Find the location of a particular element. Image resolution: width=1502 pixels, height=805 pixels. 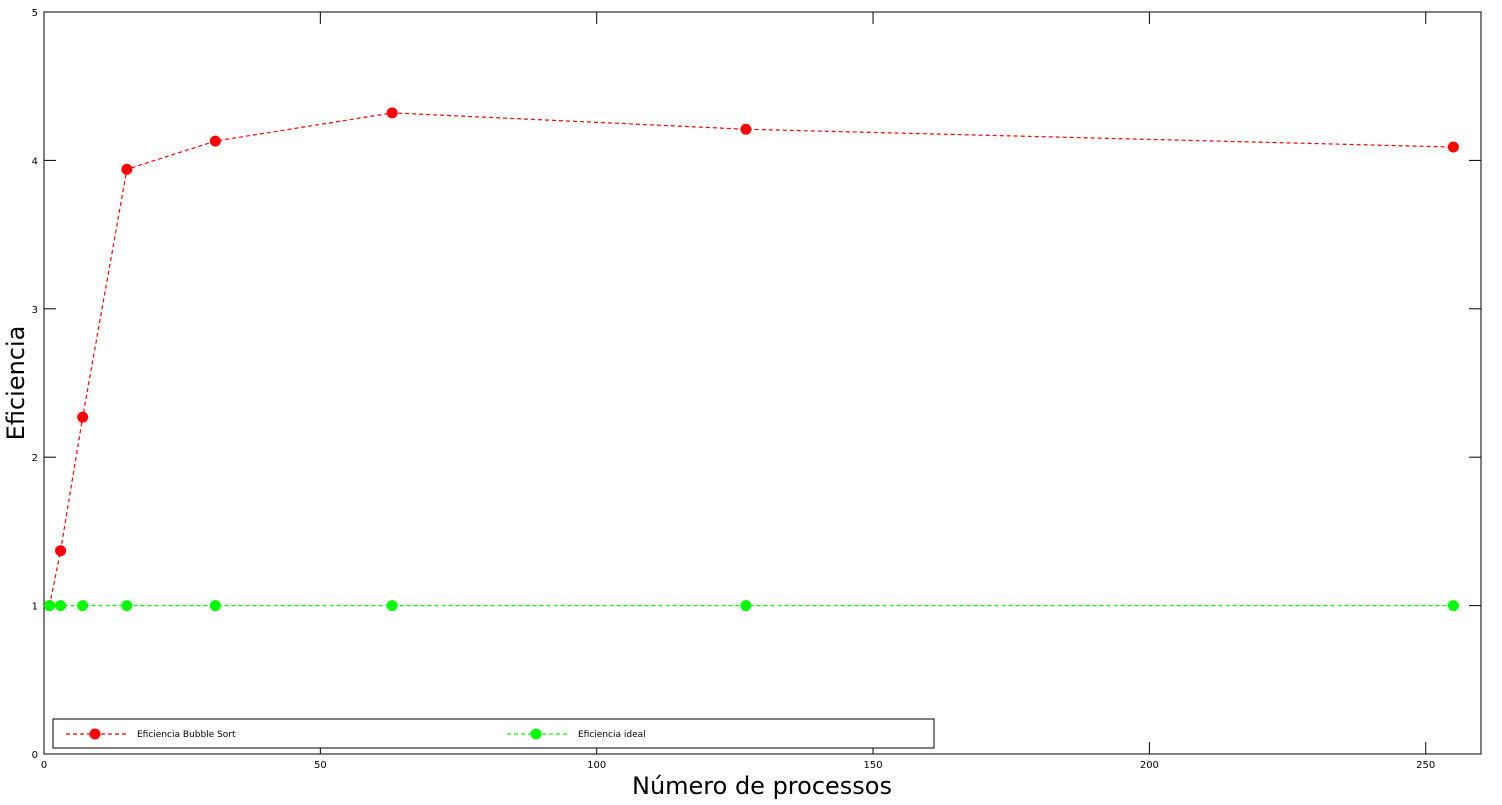

x-tick-label: 0 is located at coordinates (44, 765).